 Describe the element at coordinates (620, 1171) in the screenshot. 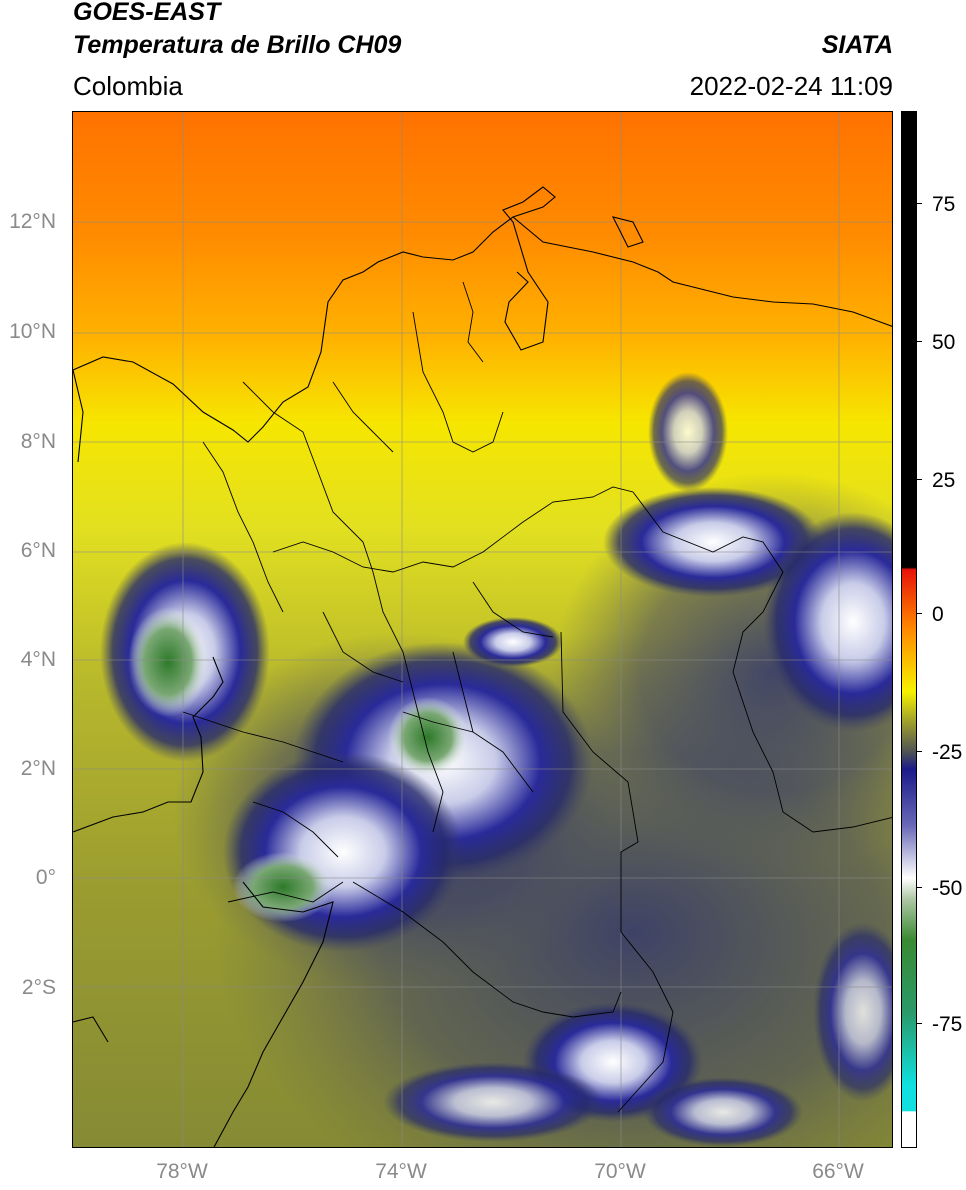

I see `lon-label: 70°W` at that location.